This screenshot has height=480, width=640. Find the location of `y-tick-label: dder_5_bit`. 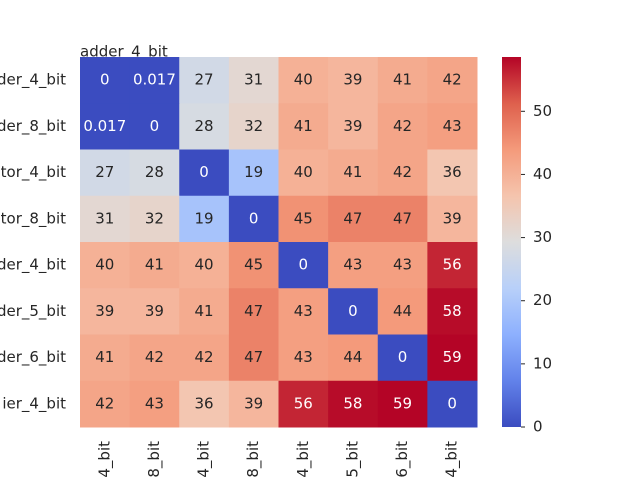

y-tick-label: dder_5_bit is located at coordinates (33, 311).